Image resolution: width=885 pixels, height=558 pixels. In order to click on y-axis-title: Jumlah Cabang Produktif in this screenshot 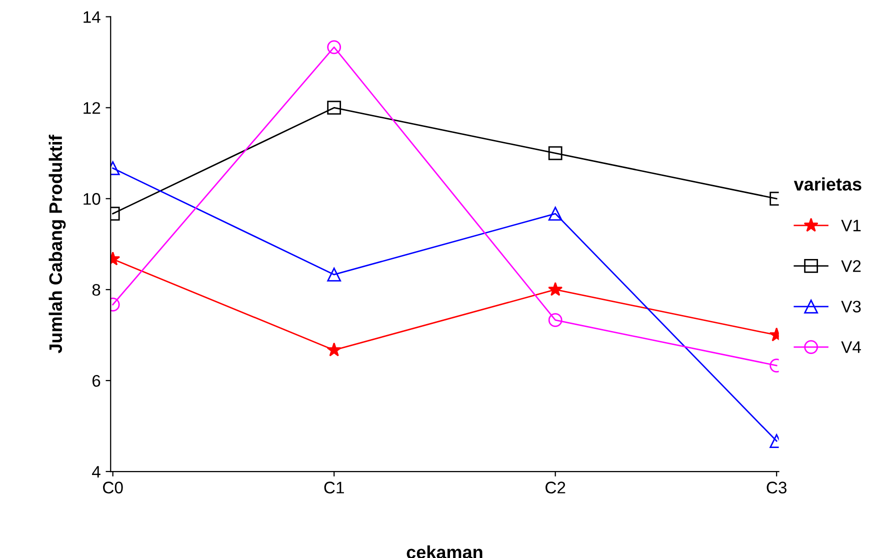, I will do `click(57, 244)`.